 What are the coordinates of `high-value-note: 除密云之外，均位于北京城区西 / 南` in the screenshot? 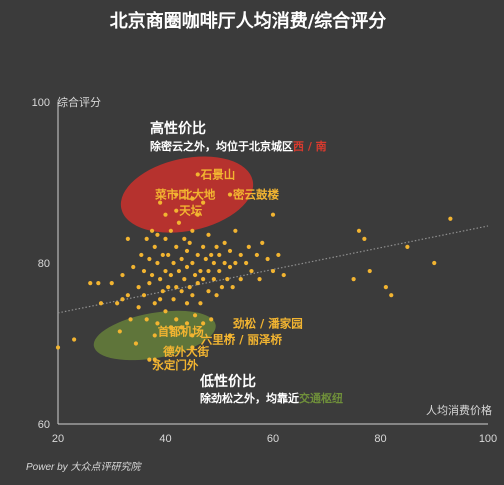 It's located at (238, 146).